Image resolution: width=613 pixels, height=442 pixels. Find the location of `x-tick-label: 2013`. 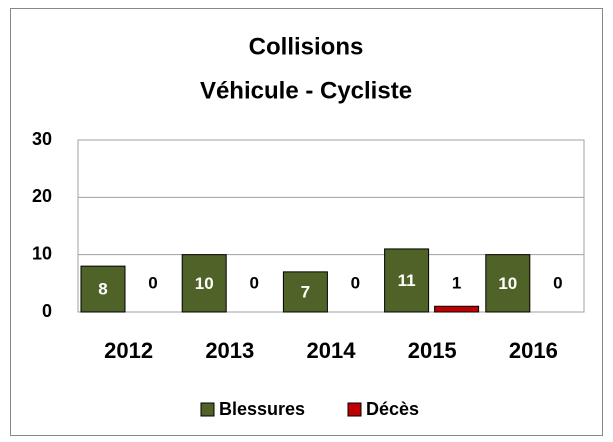

x-tick-label: 2013 is located at coordinates (229, 350).